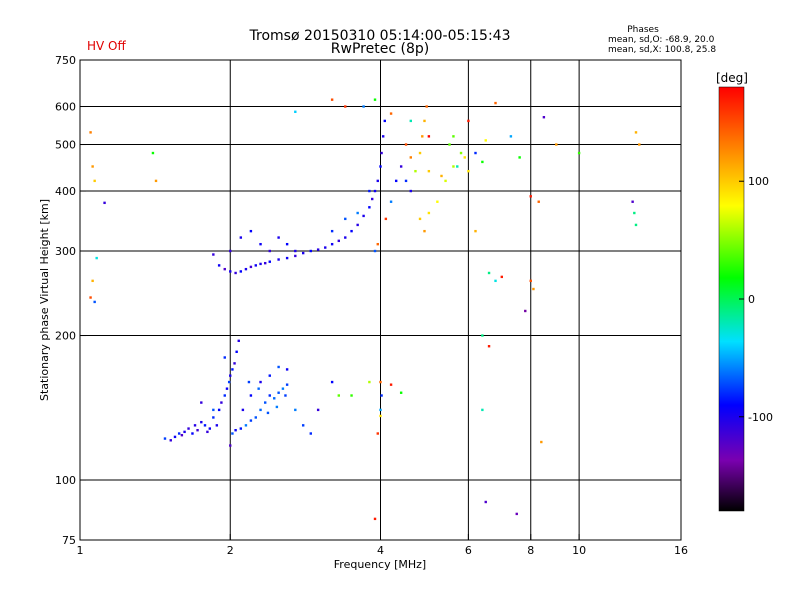  What do you see at coordinates (758, 181) in the screenshot?
I see `colorbar-tick-label: 100` at bounding box center [758, 181].